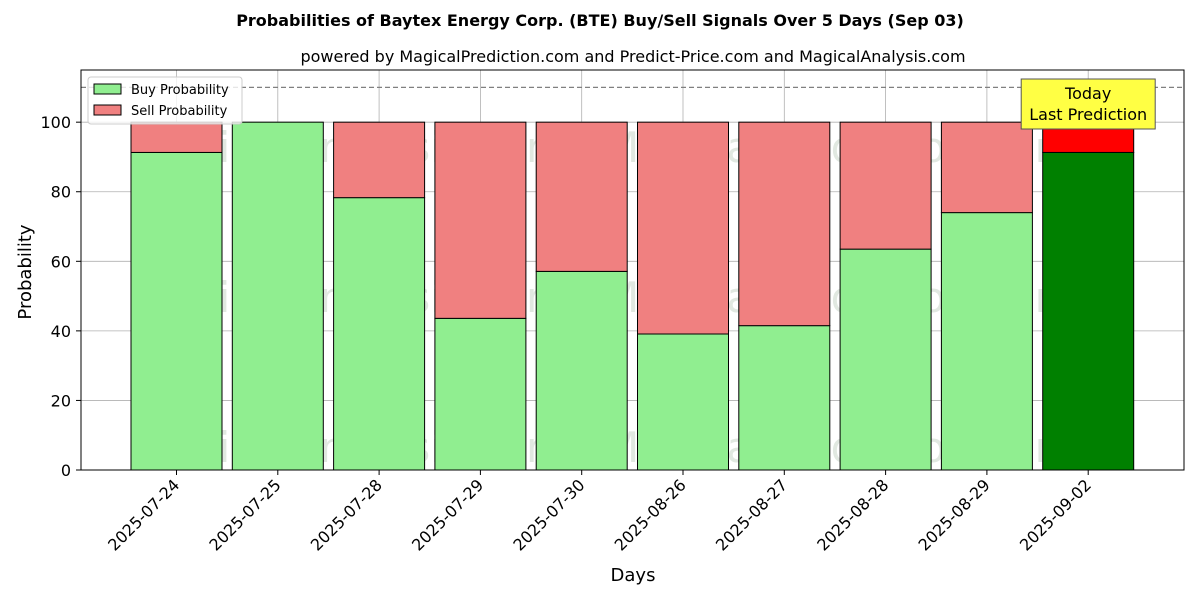 This screenshot has height=600, width=1200. Describe the element at coordinates (61, 192) in the screenshot. I see `y-tick-label: 80` at that location.